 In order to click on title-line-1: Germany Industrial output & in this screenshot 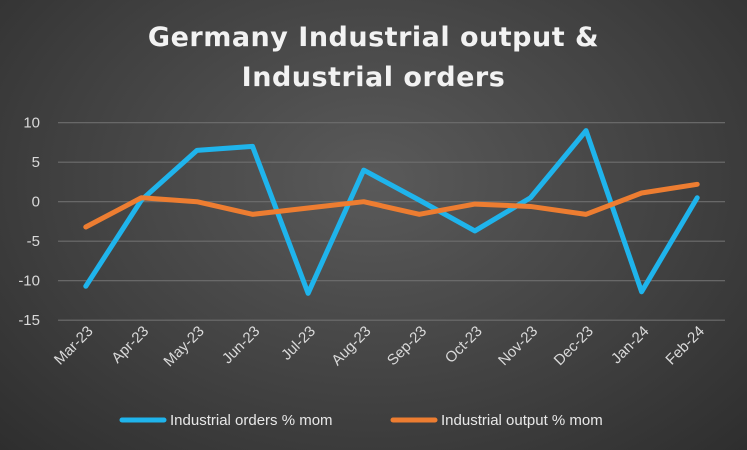, I will do `click(373, 37)`.